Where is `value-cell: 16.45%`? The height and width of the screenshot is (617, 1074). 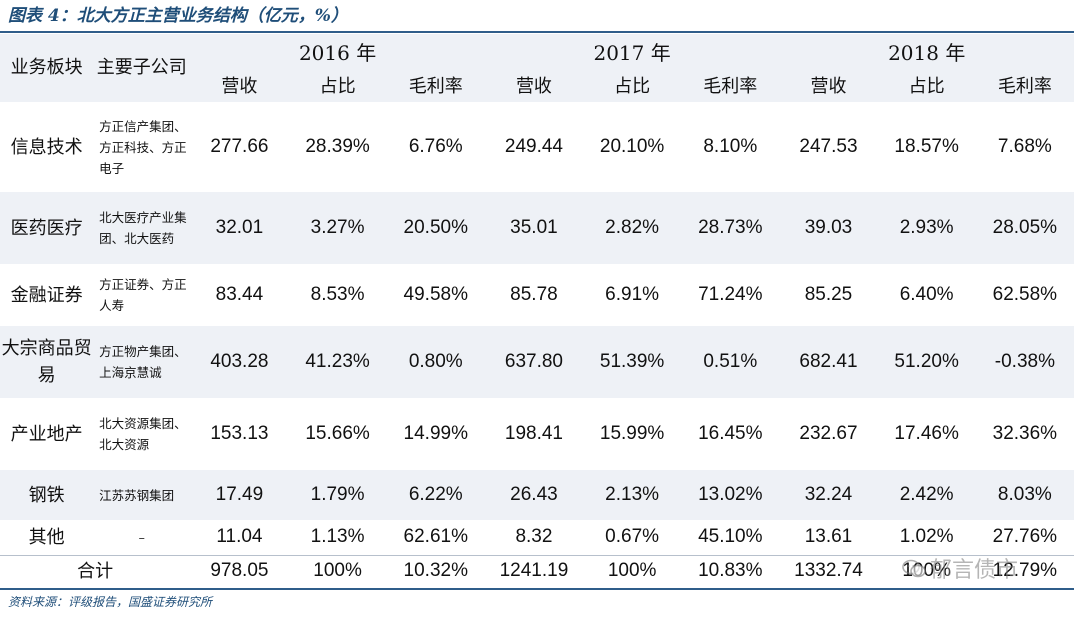 value-cell: 16.45% is located at coordinates (730, 433).